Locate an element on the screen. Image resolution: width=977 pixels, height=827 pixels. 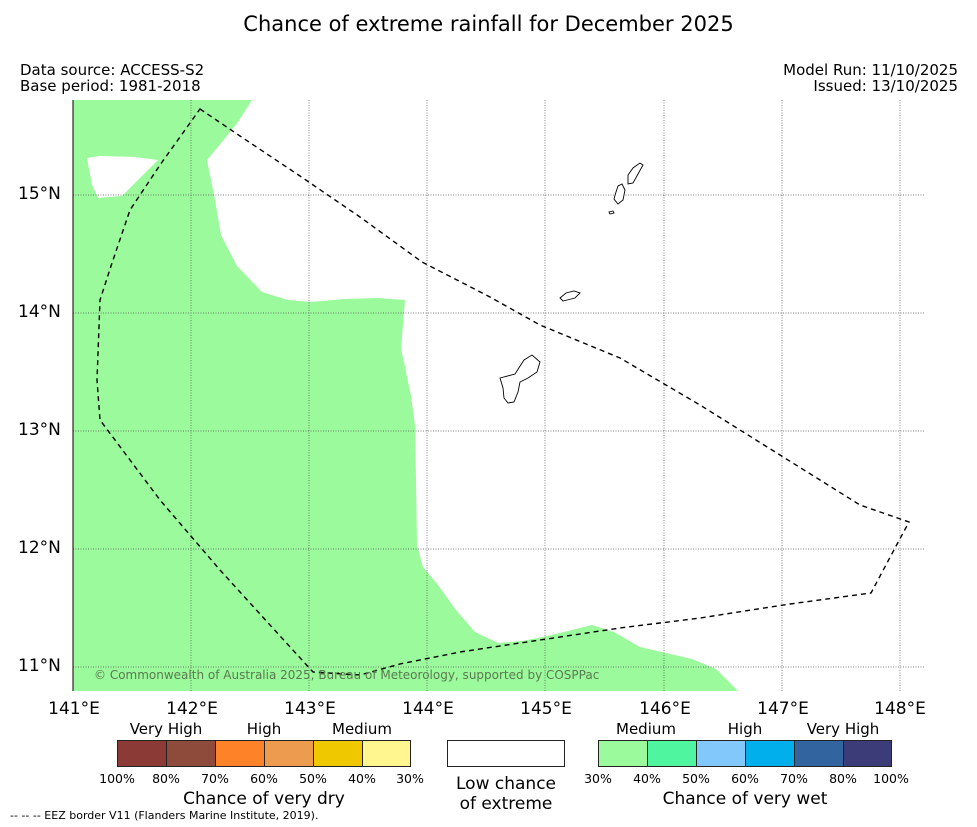
model-run: Model Run: 11/10/2025 is located at coordinates (870, 70).